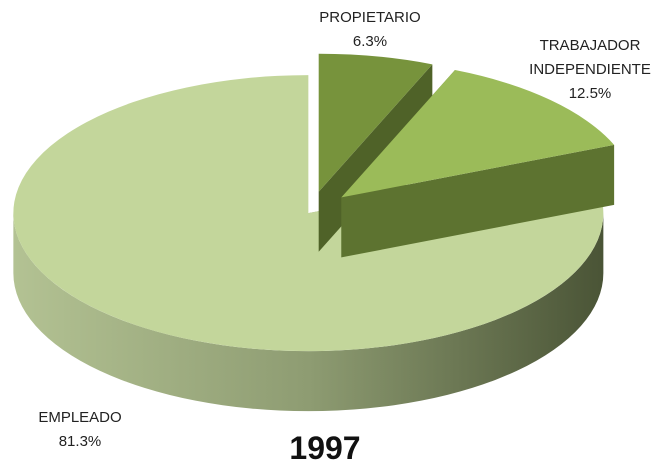 The image size is (661, 472). I want to click on value-label: 12.5%, so click(590, 93).